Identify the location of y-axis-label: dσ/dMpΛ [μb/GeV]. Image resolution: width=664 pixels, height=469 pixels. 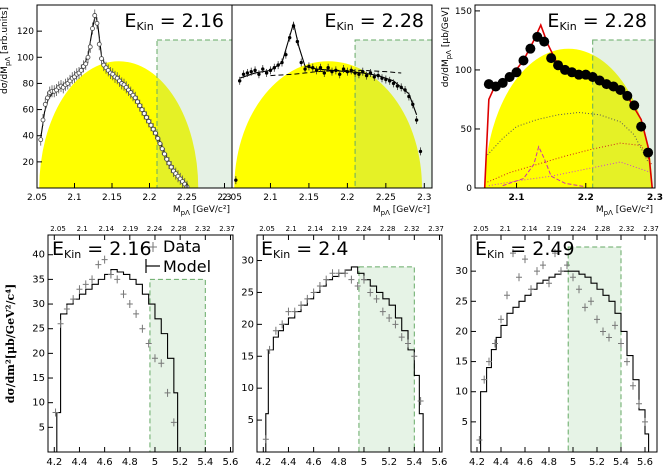
(447, 47).